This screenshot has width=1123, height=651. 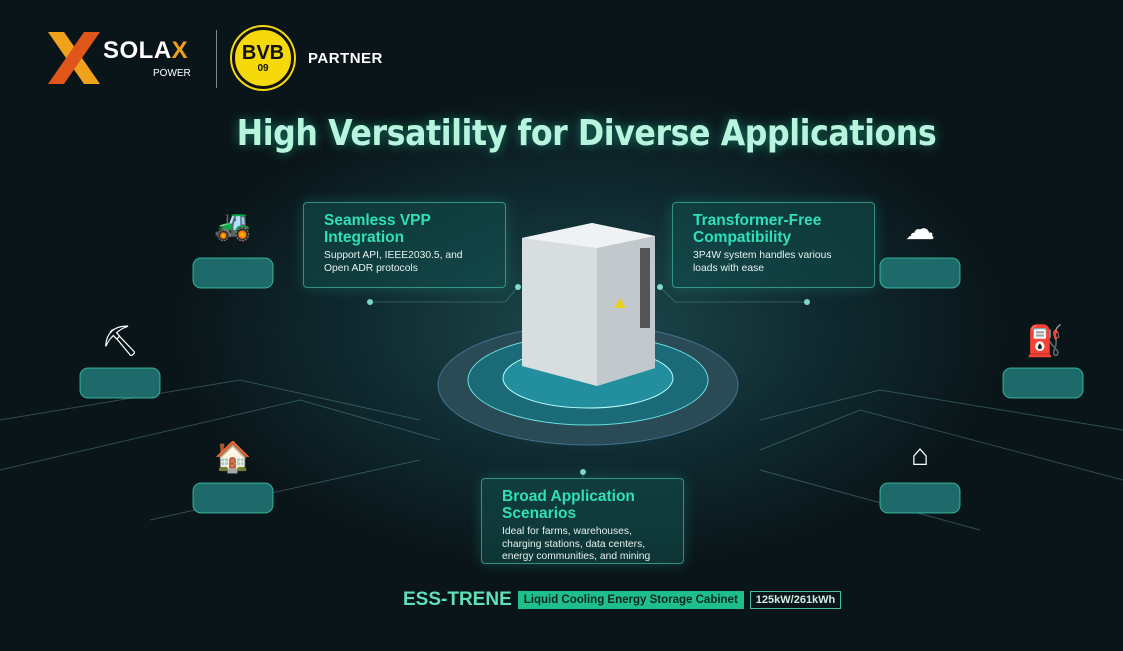 What do you see at coordinates (795, 600) in the screenshot?
I see `product-capacity: 125kW/261kWh` at bounding box center [795, 600].